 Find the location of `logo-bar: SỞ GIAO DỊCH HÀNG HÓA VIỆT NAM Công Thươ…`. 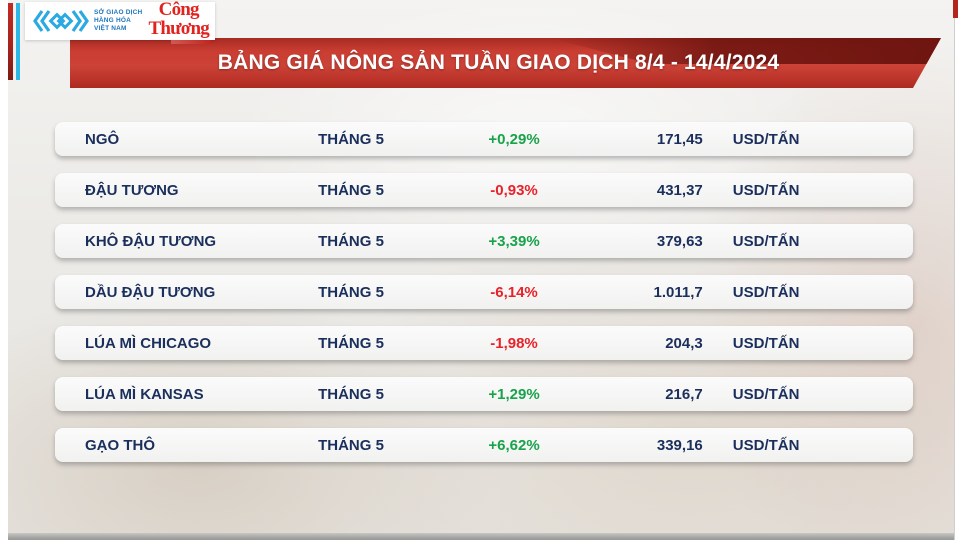

logo-bar: SỞ GIAO DỊCH HÀNG HÓA VIỆT NAM Công Thươ… is located at coordinates (120, 22).